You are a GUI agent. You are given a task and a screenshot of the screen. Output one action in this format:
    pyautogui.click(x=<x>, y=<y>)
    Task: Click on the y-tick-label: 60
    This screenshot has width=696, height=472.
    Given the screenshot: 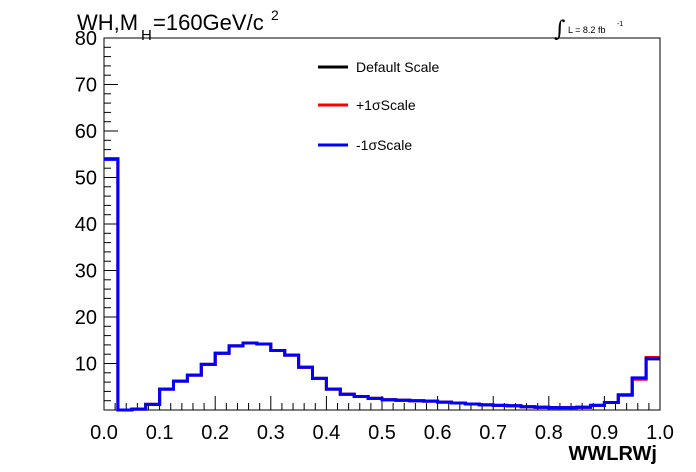 What is the action you would take?
    pyautogui.click(x=86, y=132)
    